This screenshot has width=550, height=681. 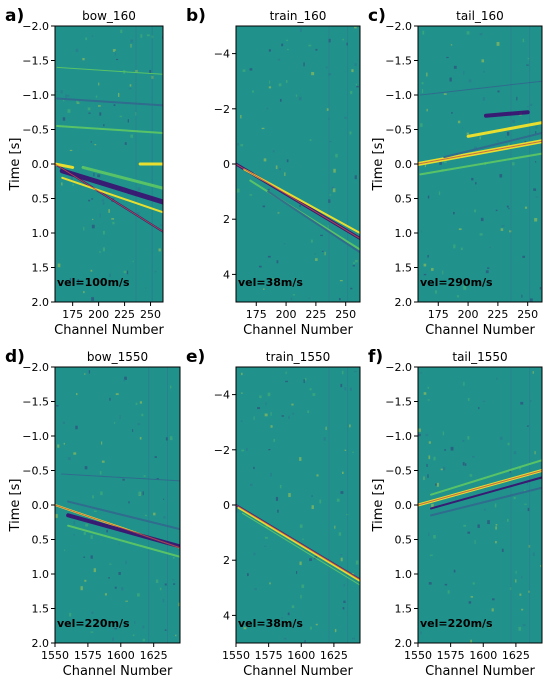 I want to click on y-tick-label: 0, so click(x=226, y=505).